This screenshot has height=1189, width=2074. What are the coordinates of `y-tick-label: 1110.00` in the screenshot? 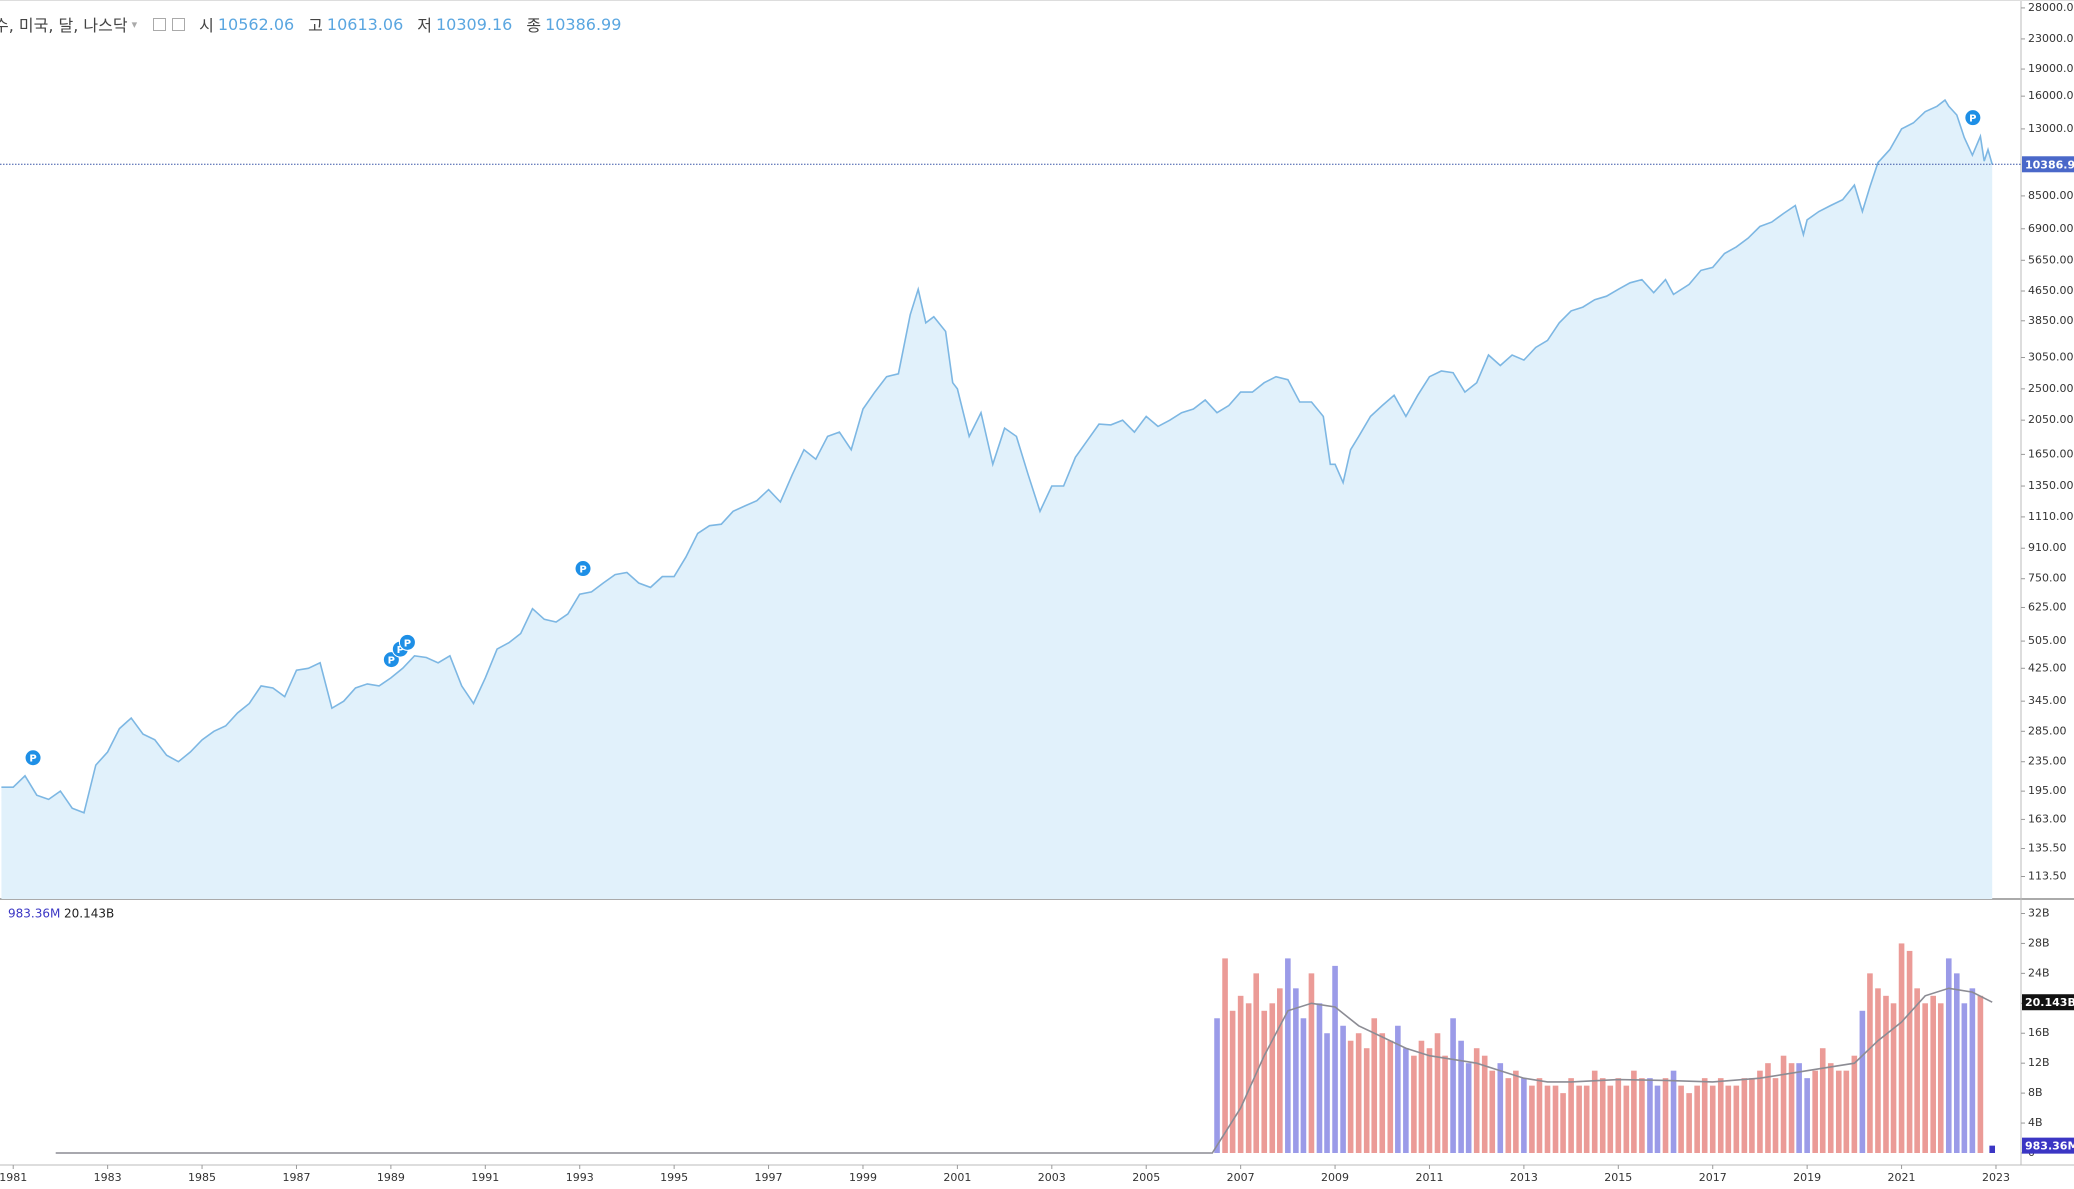 It's located at (2051, 516).